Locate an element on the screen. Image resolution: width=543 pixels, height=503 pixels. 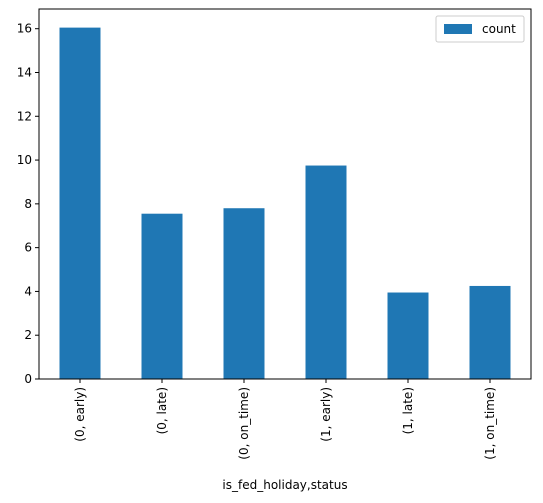
y-tick-label-3: 6 is located at coordinates (28, 248).